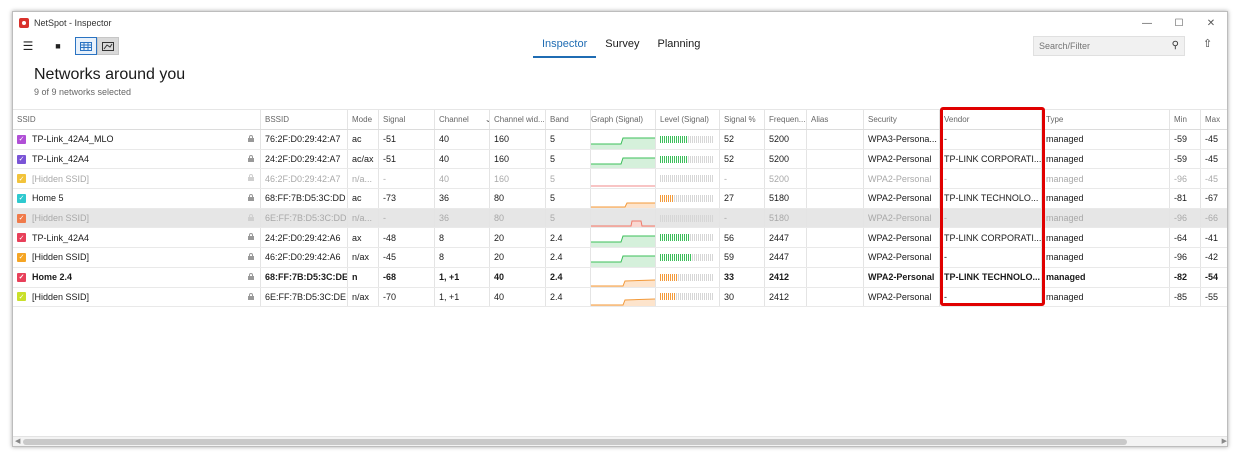 This screenshot has width=1240, height=459. I want to click on max-cell: -67, so click(1214, 198).